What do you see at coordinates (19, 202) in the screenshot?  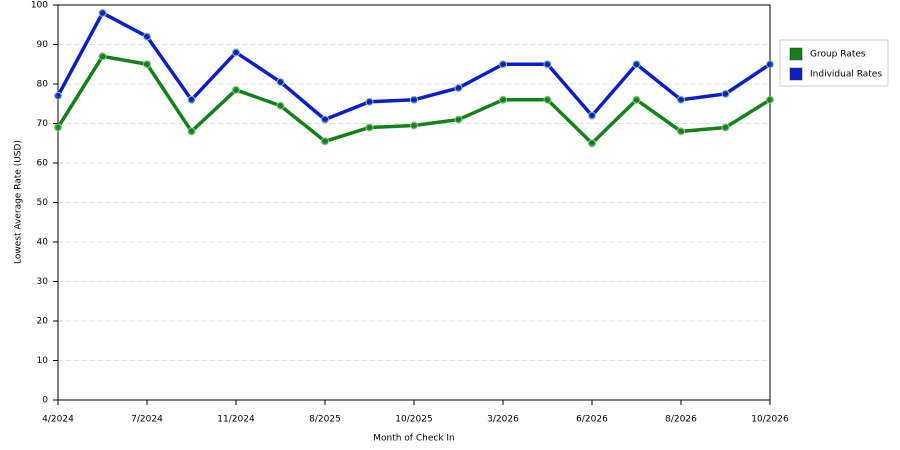 I see `y-axis-label: Lowest Average Rate (USD)` at bounding box center [19, 202].